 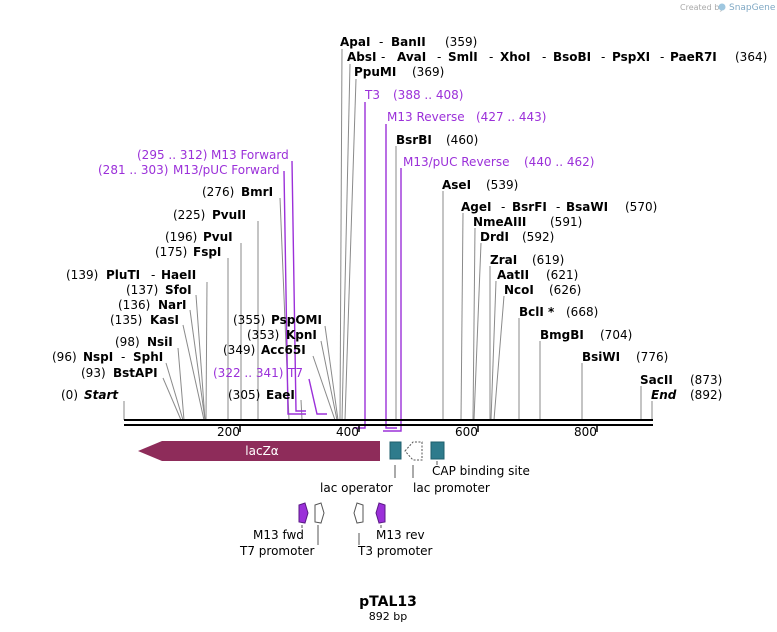 What do you see at coordinates (463, 57) in the screenshot?
I see `smli-label: SmlI` at bounding box center [463, 57].